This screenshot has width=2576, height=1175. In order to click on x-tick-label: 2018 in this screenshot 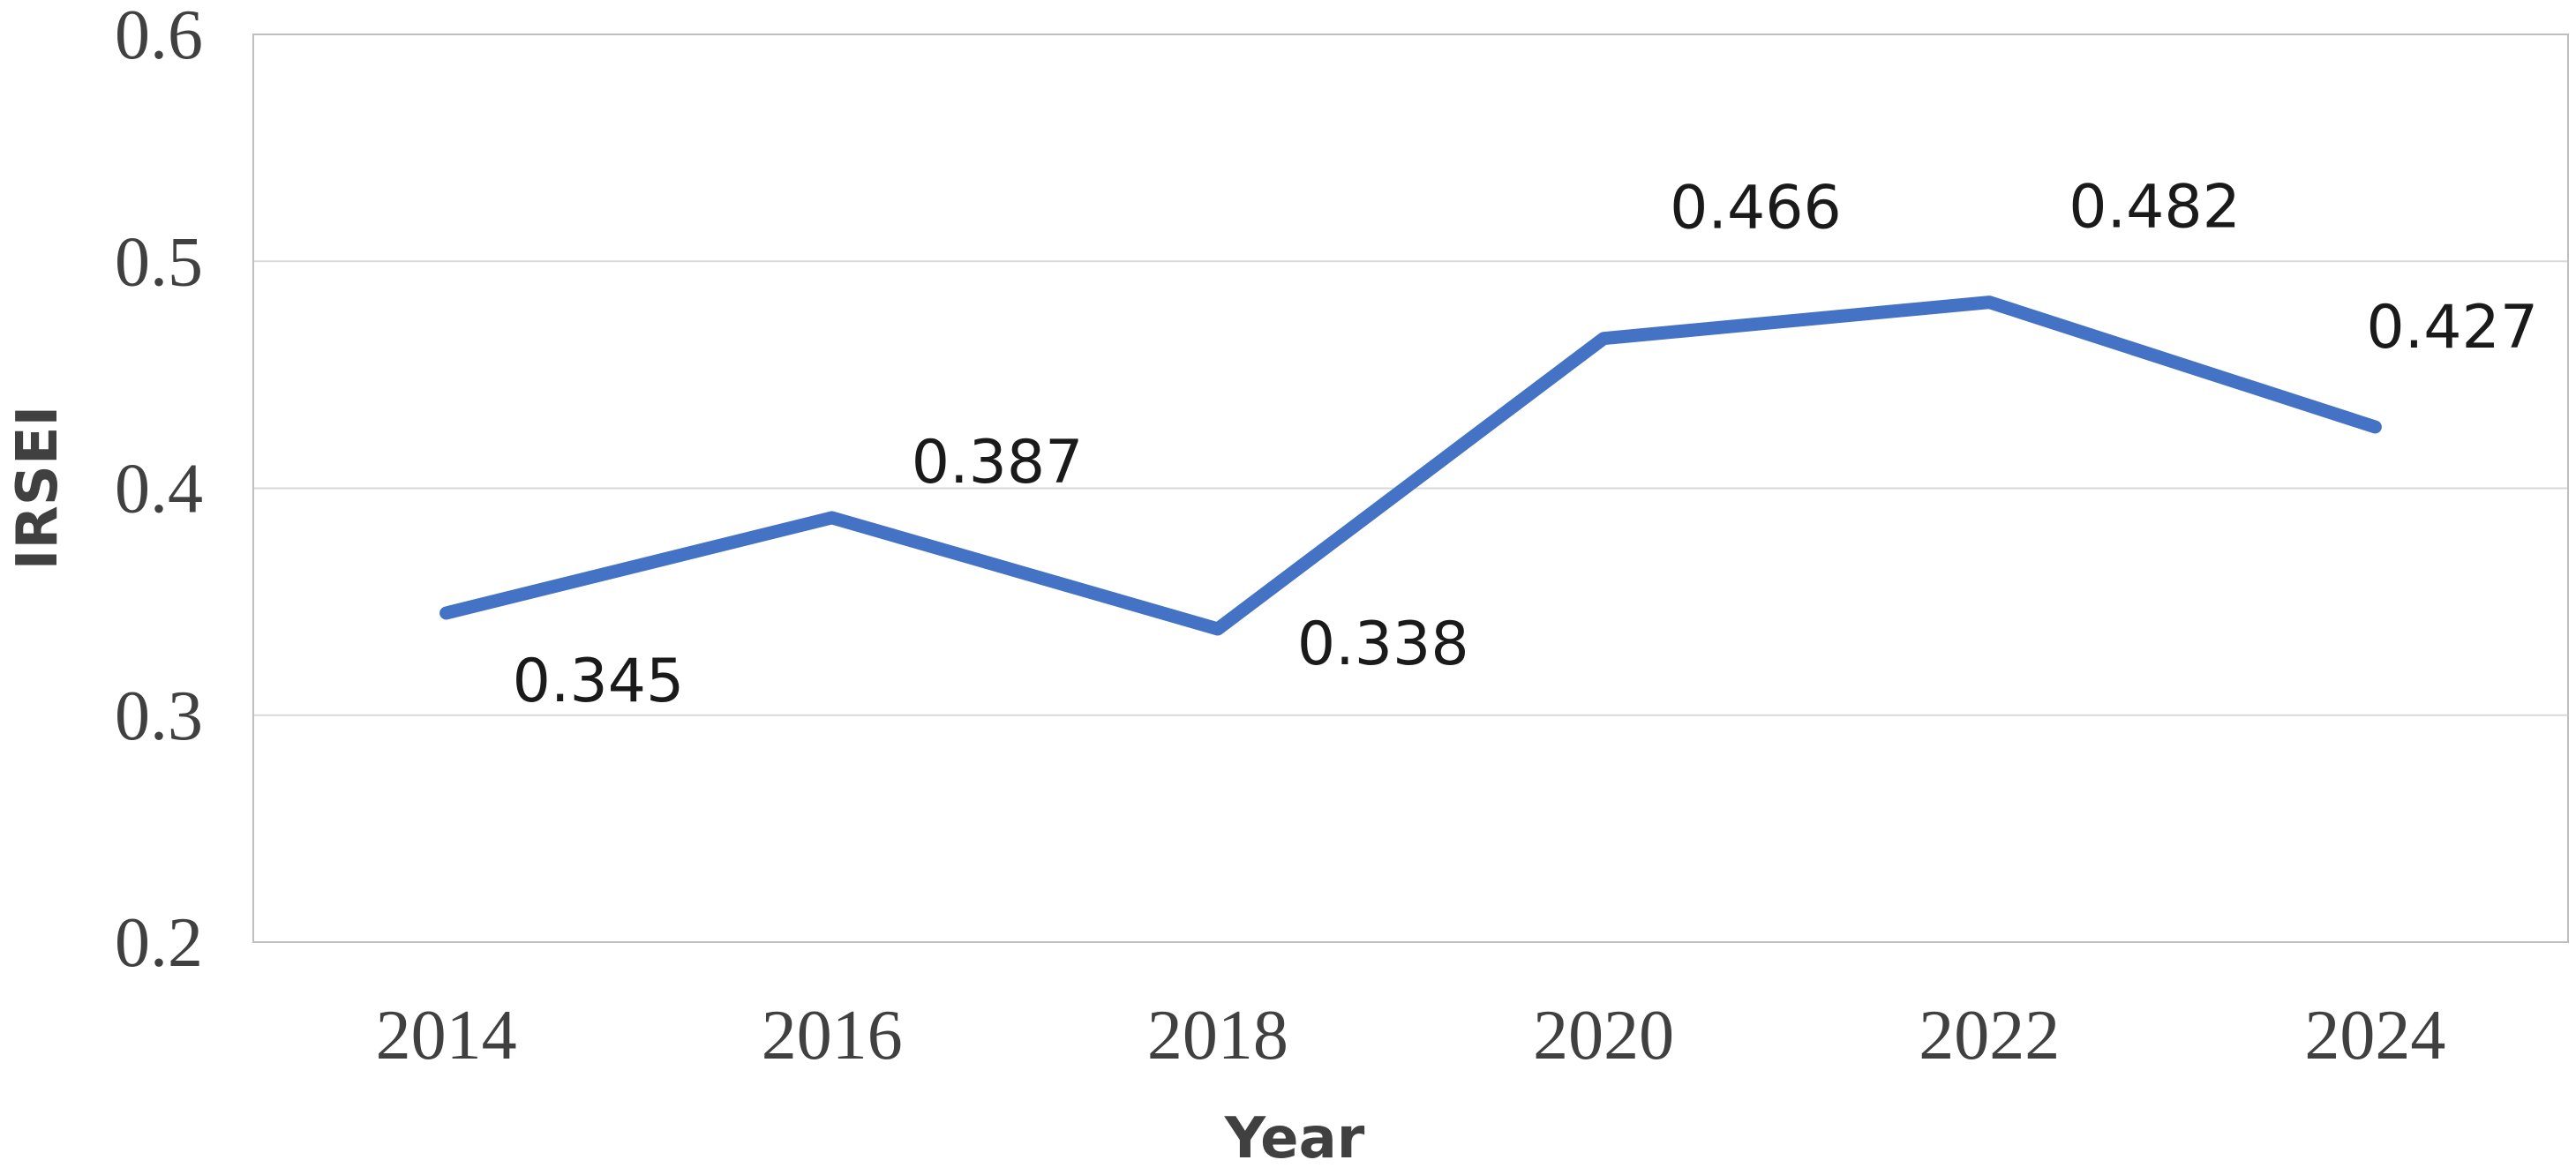, I will do `click(1217, 1035)`.